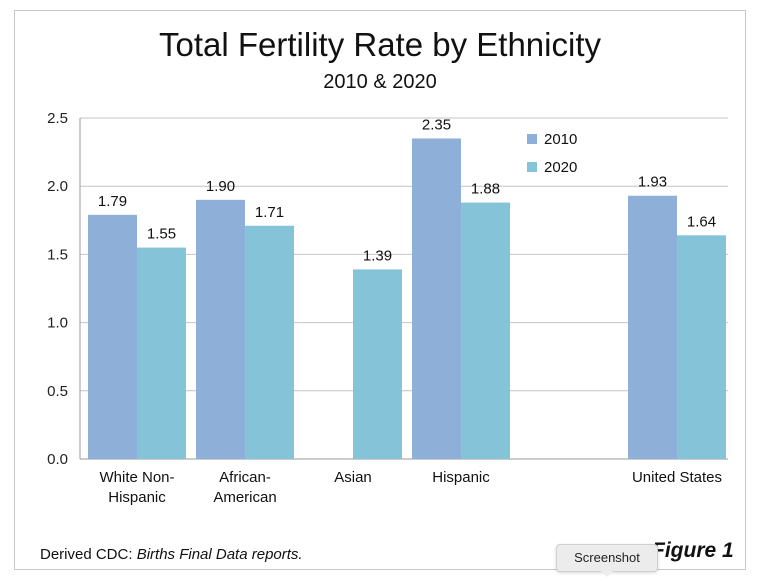 The height and width of the screenshot is (581, 760). I want to click on y-tick-label: 0.0, so click(57, 459).